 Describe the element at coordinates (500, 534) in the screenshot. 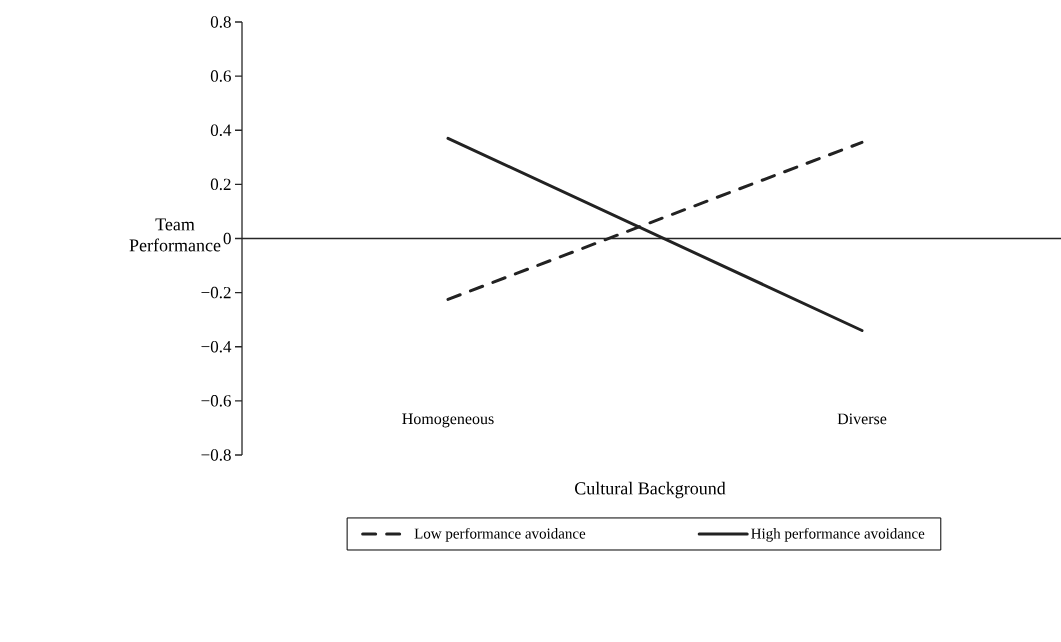

I see `legend-label: Low performance avoidance` at that location.